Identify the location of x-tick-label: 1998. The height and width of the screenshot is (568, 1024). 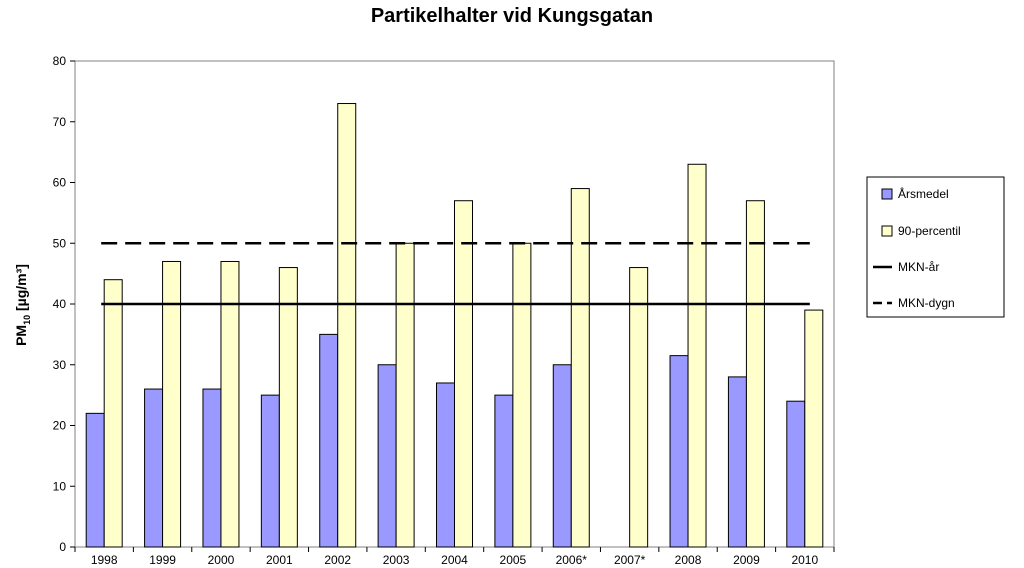
(104, 560).